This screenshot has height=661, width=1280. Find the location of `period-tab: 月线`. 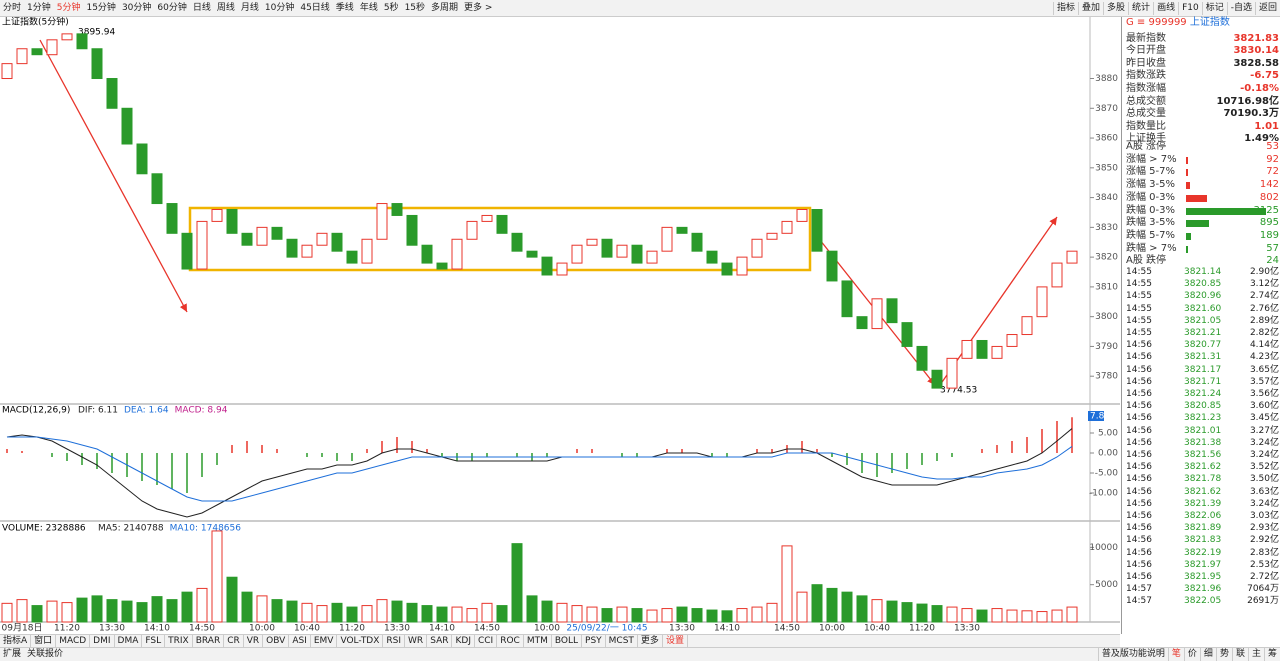

period-tab: 月线 is located at coordinates (249, 7).